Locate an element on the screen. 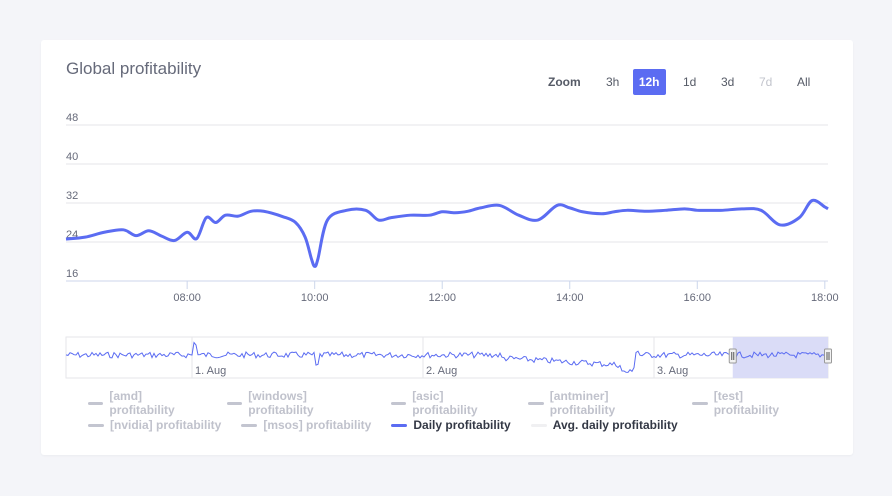  x-tick-label: 18:00 is located at coordinates (825, 298).